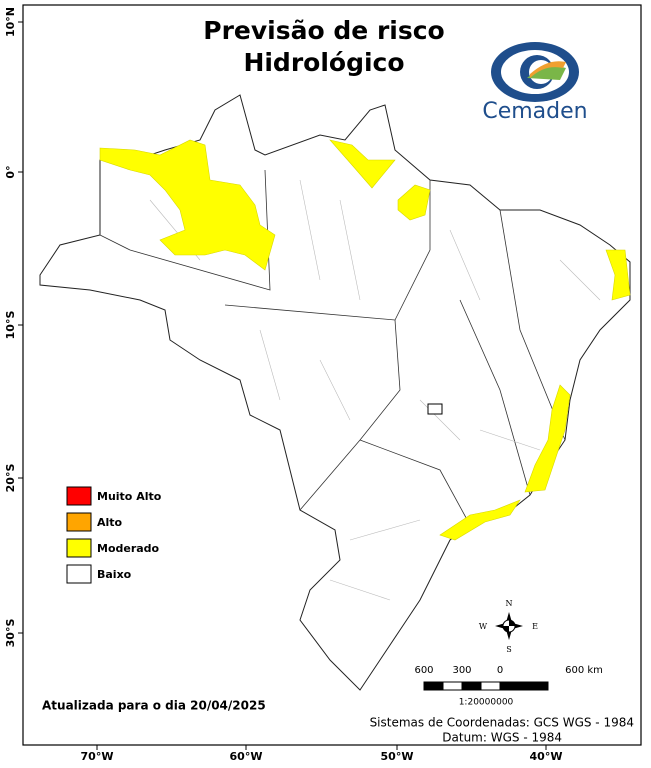 This screenshot has width=651, height=768. Describe the element at coordinates (114, 535) in the screenshot. I see `legend: Muito Alto Alto Moderado Baixo` at that location.